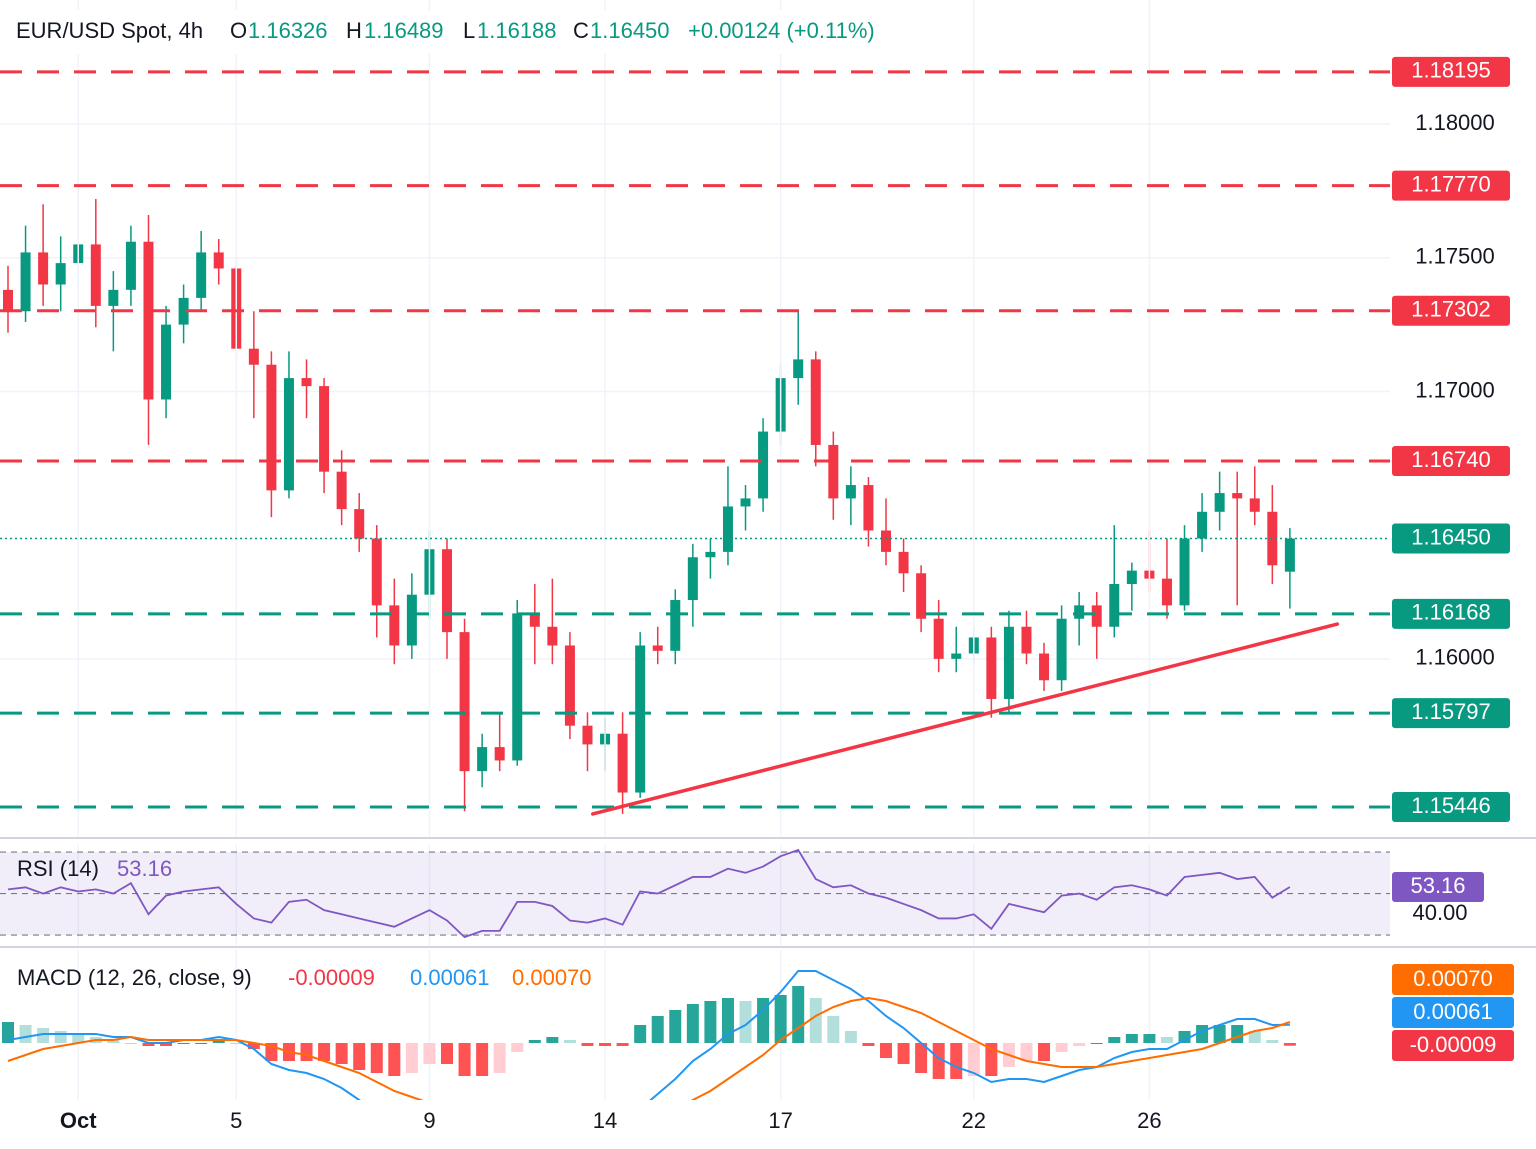 The image size is (1536, 1149). Describe the element at coordinates (1451, 459) in the screenshot. I see `price-badge-label: 1.16740` at that location.